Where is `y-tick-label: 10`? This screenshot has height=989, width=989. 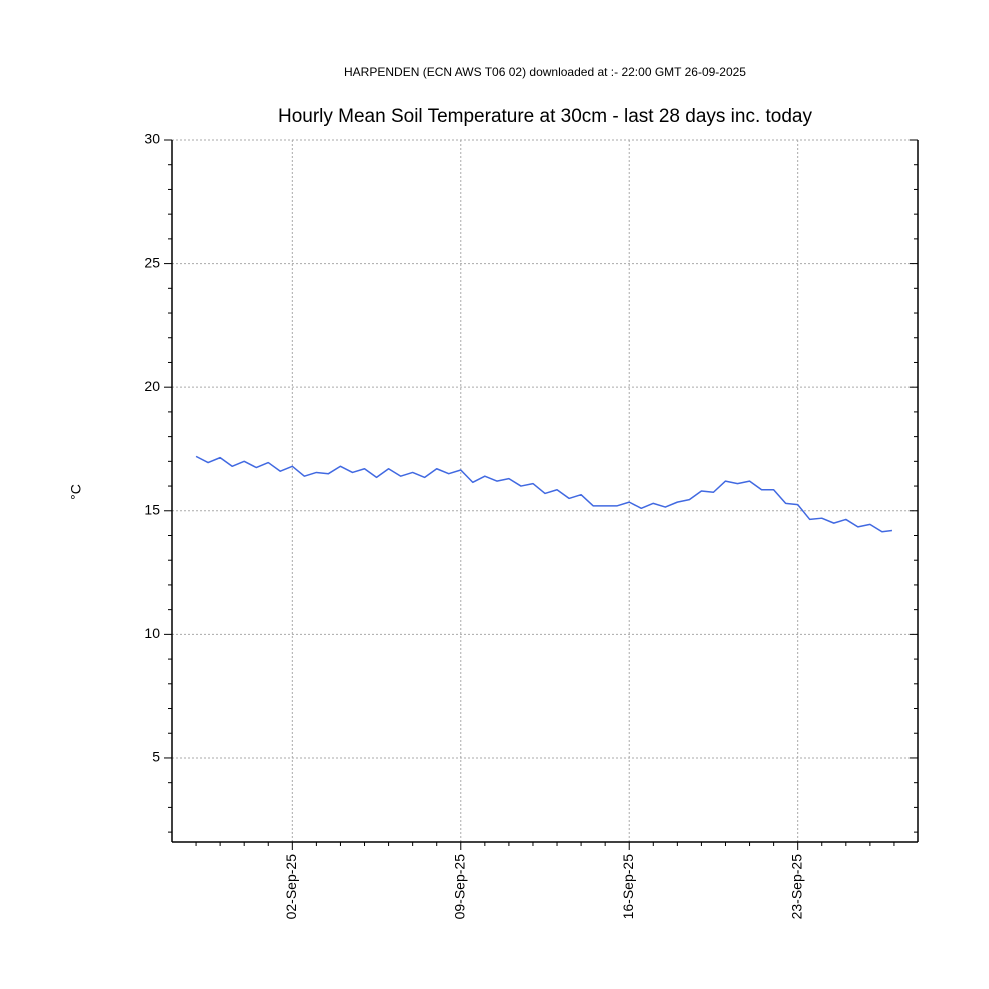
y-tick-label: 10 is located at coordinates (152, 633).